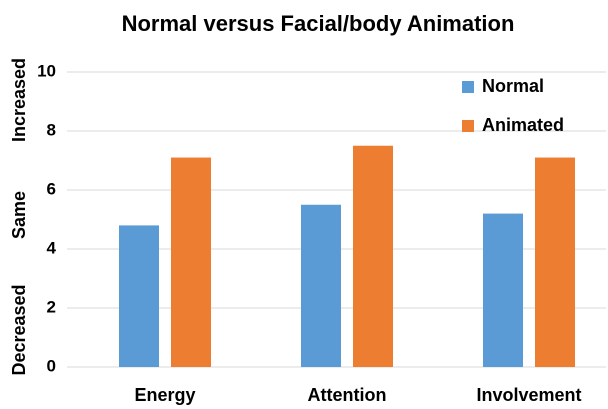 The width and height of the screenshot is (608, 409). Describe the element at coordinates (19, 329) in the screenshot. I see `y-annotation: Decreased` at that location.